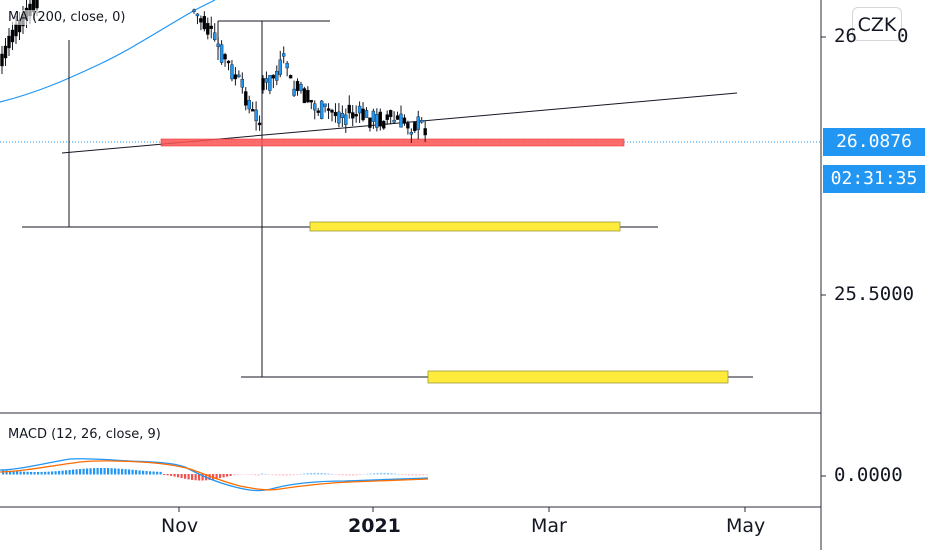  I want to click on ma-indicator-label: MA (200, close, 0), so click(67, 17).